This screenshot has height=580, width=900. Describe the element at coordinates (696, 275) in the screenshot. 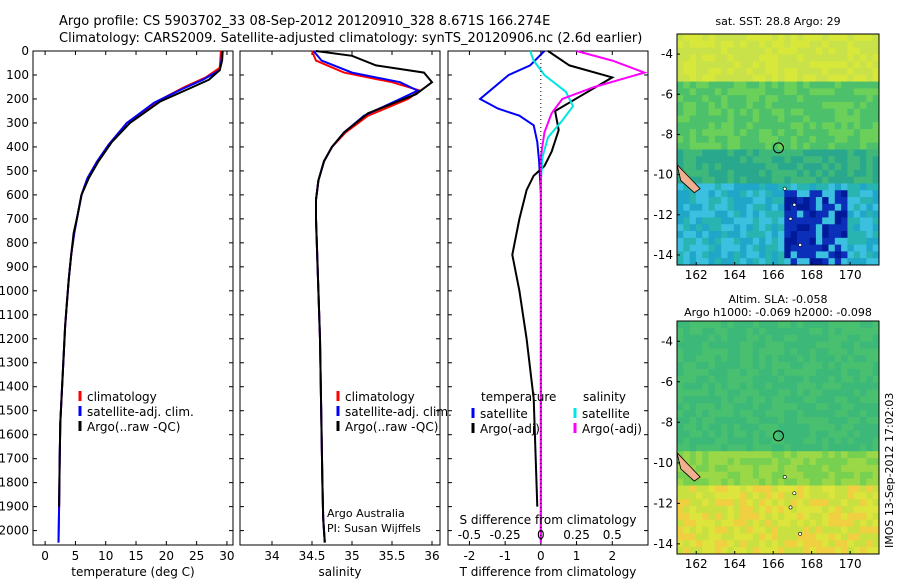

I see `x-tick-label: 162` at that location.